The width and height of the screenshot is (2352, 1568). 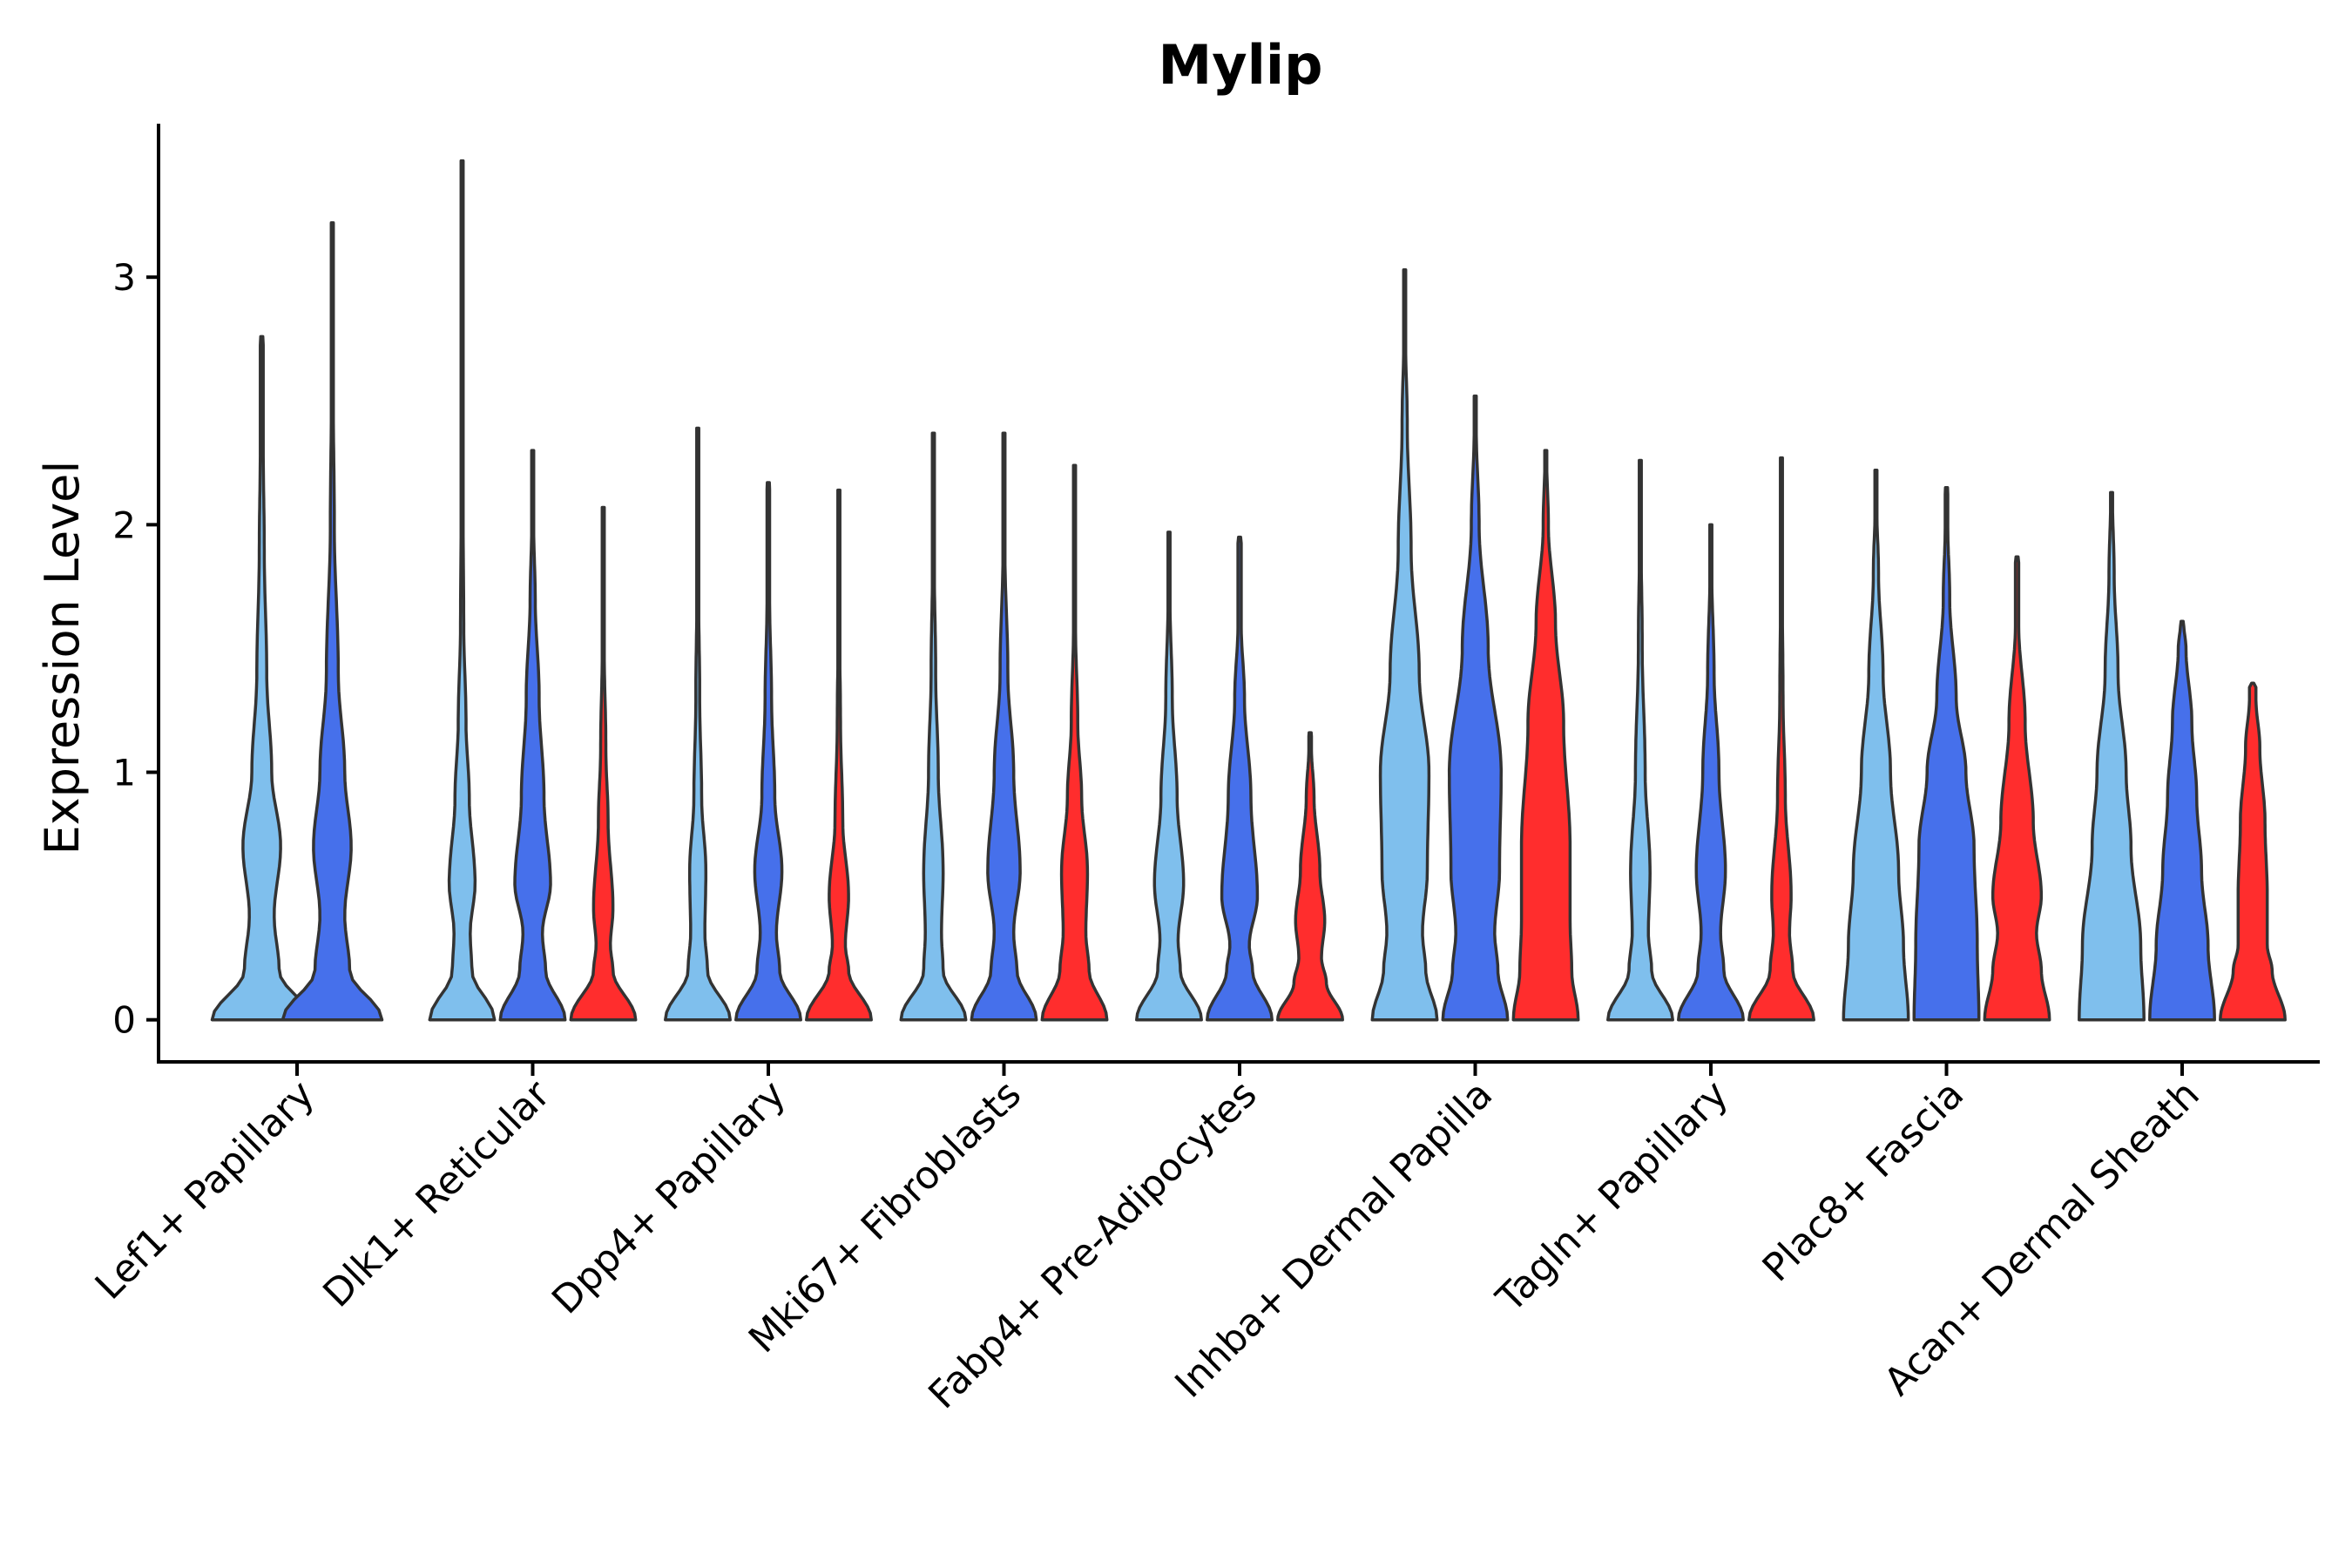 I want to click on y-tick-label: 2, so click(x=124, y=525).